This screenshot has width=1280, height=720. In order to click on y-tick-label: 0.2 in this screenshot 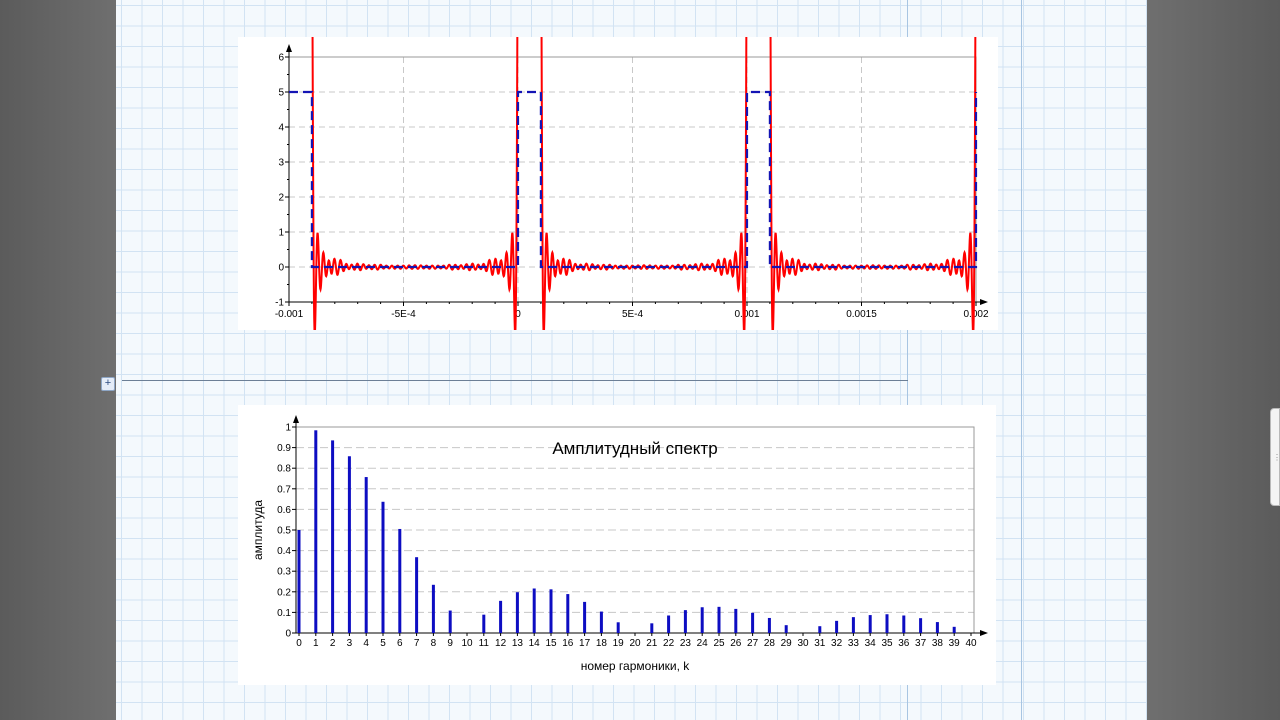, I will do `click(284, 592)`.